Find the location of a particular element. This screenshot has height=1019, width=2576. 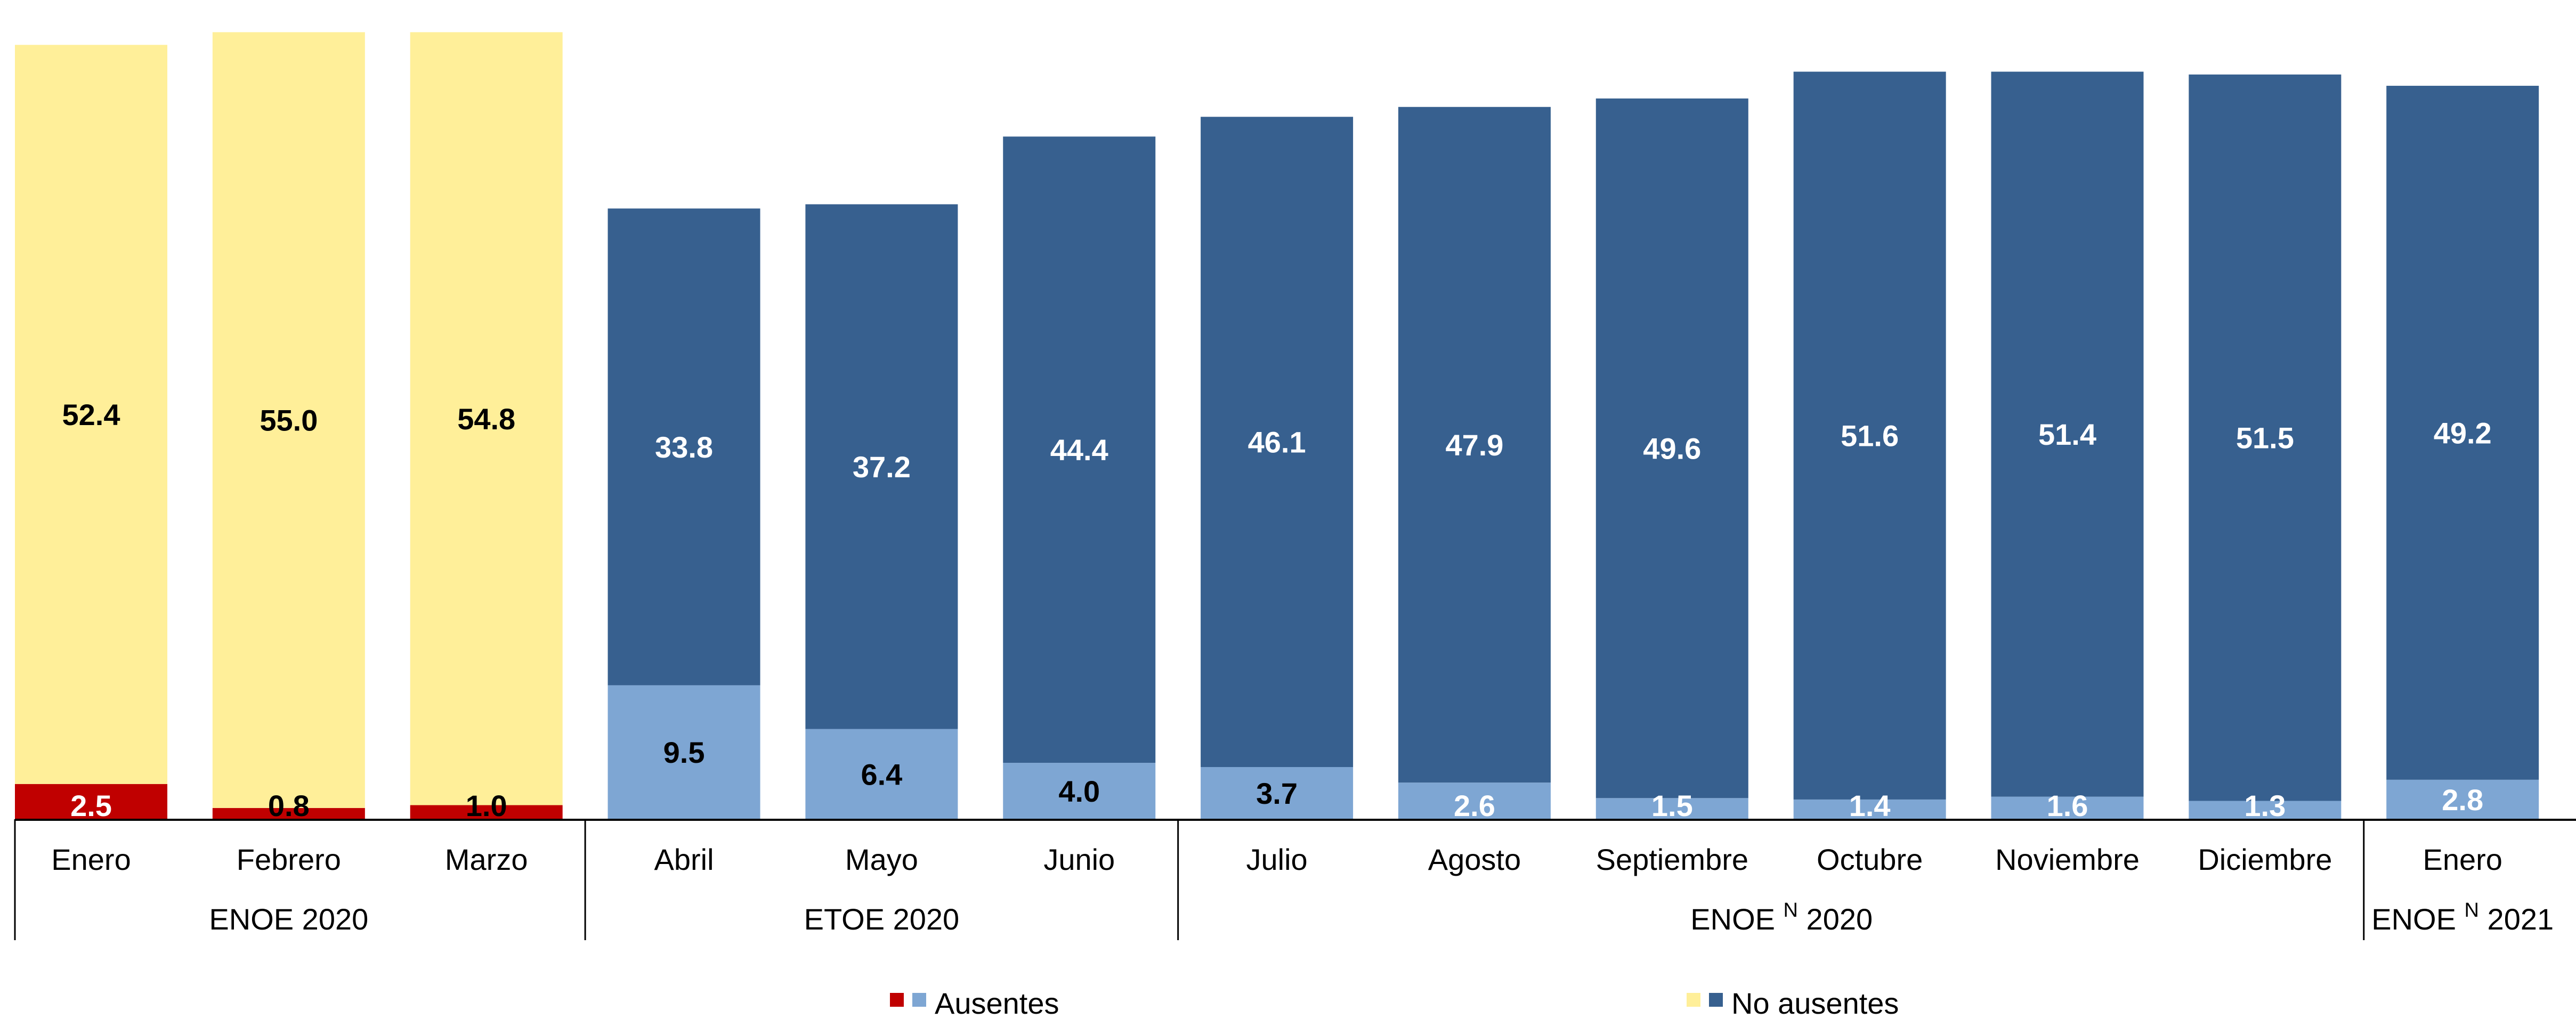

legend-swatch-1-b is located at coordinates (919, 1000).